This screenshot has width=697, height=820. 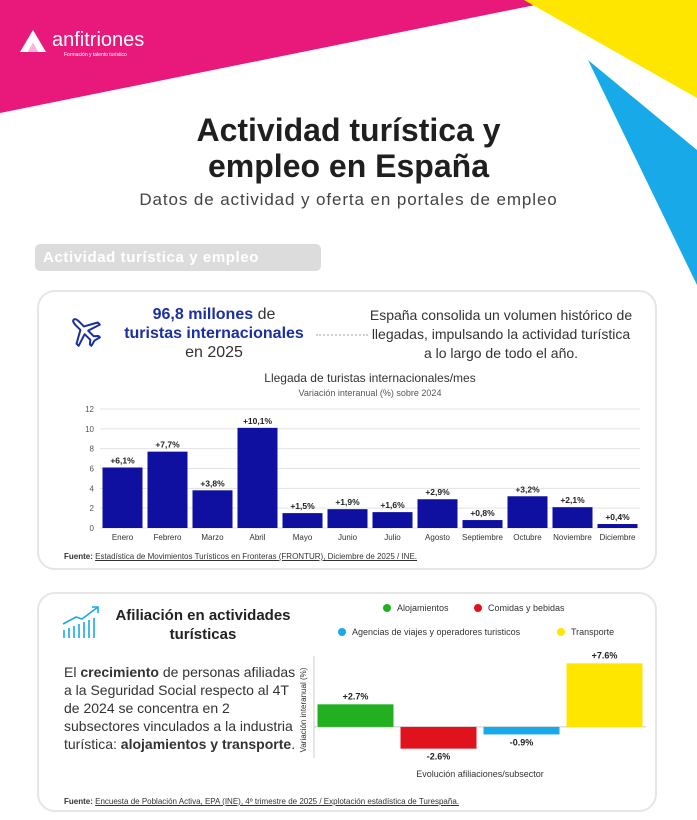 I want to click on x-tick-label: Febrero, so click(x=167, y=537).